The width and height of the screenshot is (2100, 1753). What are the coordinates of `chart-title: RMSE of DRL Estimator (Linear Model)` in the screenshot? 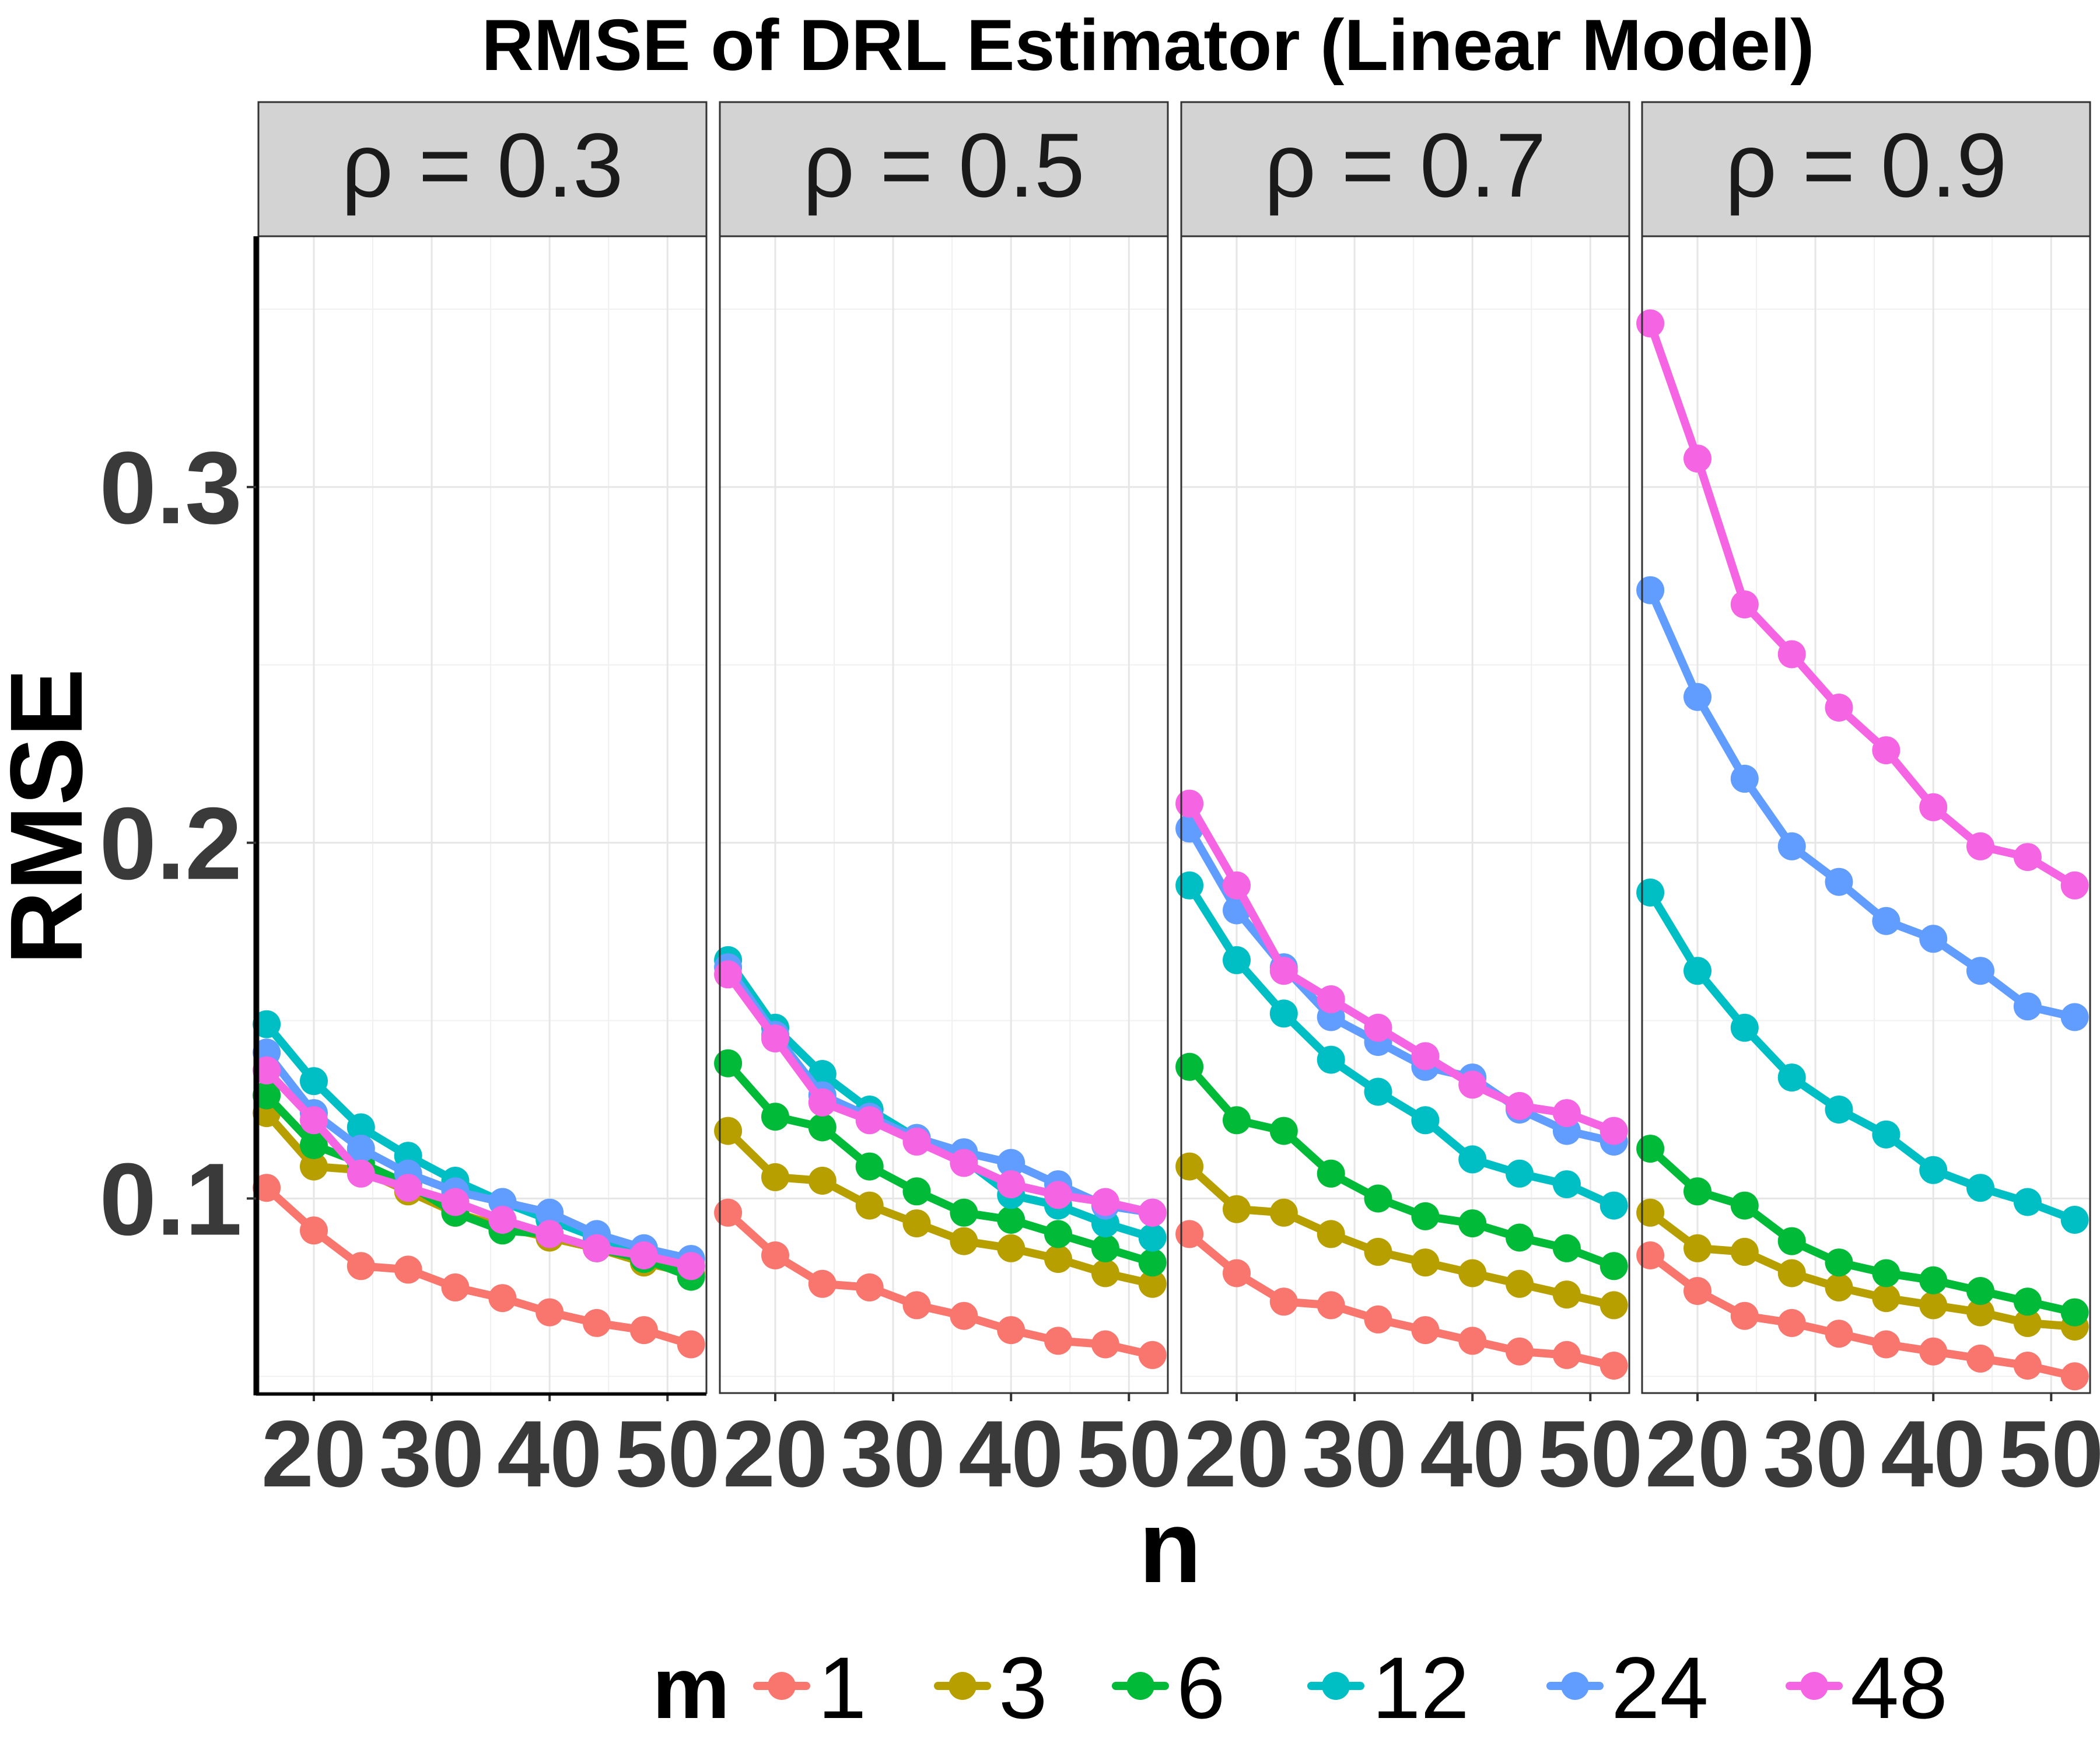 It's located at (1148, 45).